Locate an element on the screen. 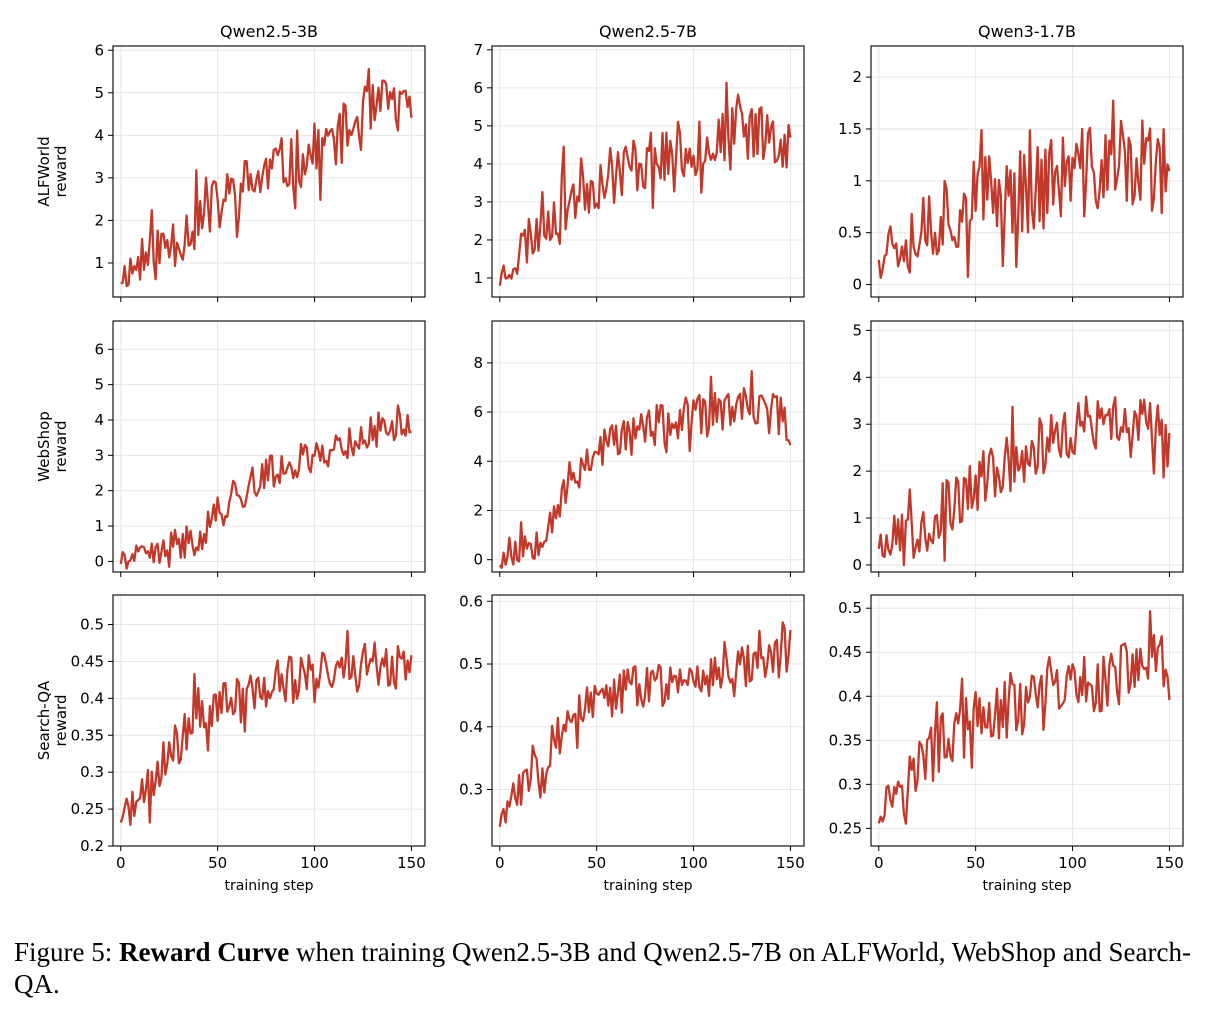  subplot-2: 1 2 3 4 5 6 7 Qwen2.5-7B is located at coordinates (639, 162).